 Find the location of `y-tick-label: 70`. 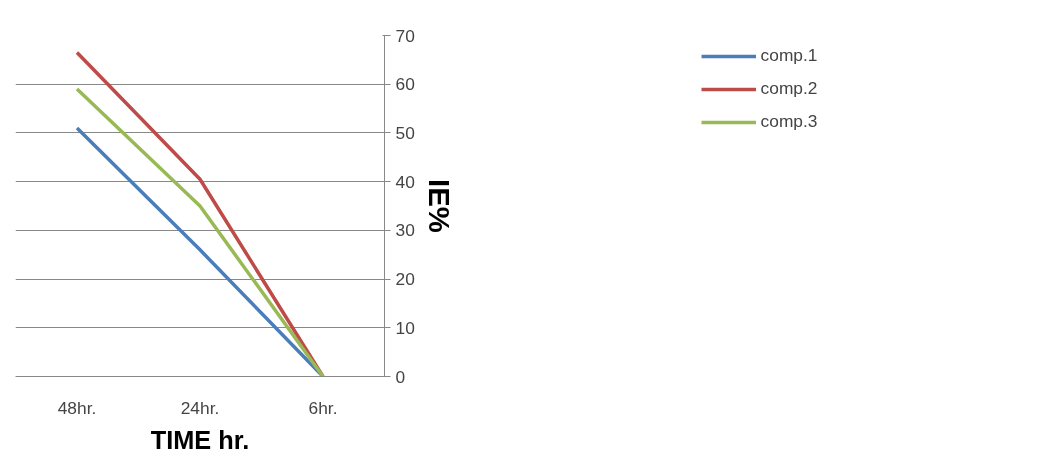

y-tick-label: 70 is located at coordinates (405, 35).